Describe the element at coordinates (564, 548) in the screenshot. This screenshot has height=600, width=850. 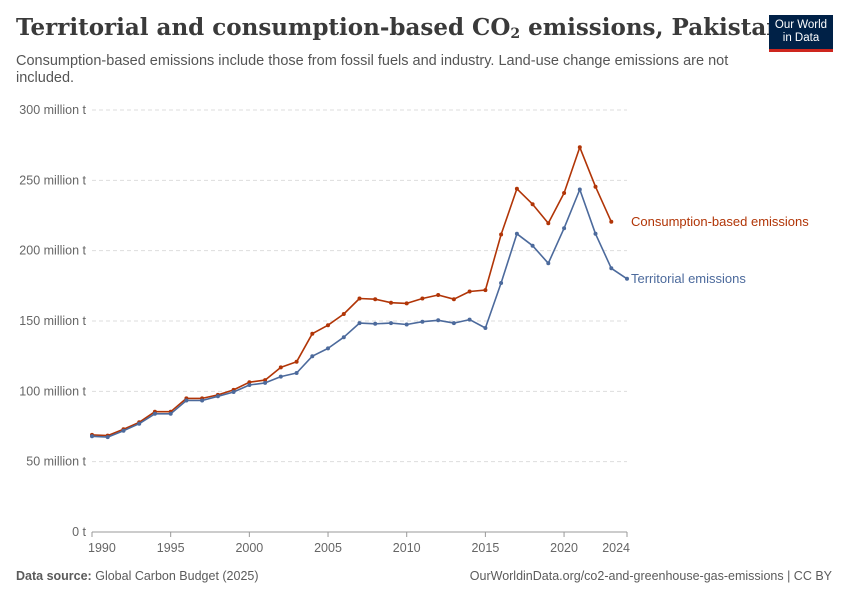
I see `x-tick-label: 2020` at that location.